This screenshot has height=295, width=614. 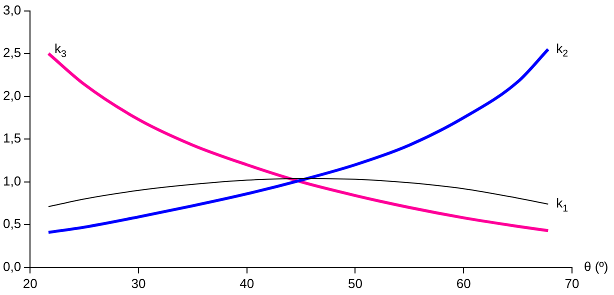 What do you see at coordinates (12, 138) in the screenshot?
I see `y-tick-label: 1,5` at bounding box center [12, 138].